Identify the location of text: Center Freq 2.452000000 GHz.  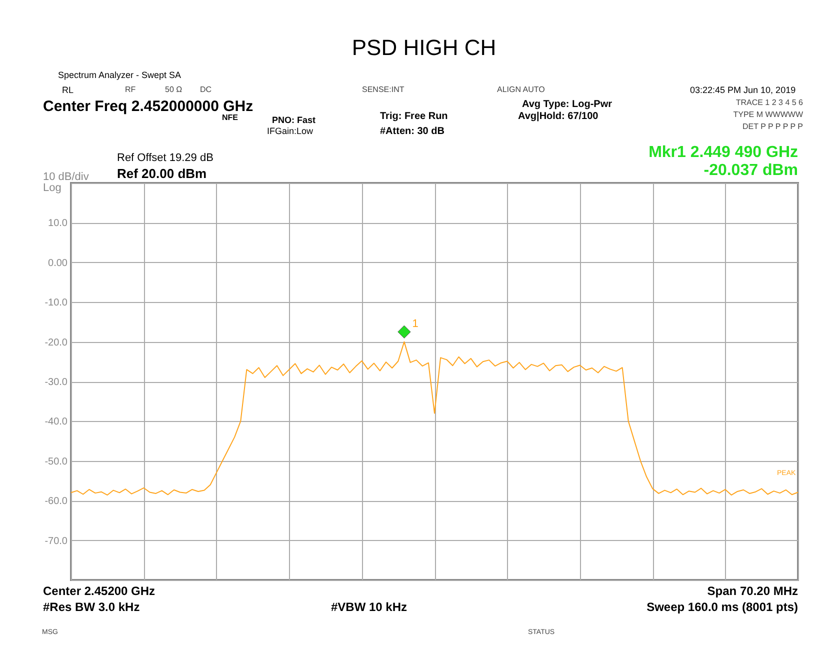
(148, 106).